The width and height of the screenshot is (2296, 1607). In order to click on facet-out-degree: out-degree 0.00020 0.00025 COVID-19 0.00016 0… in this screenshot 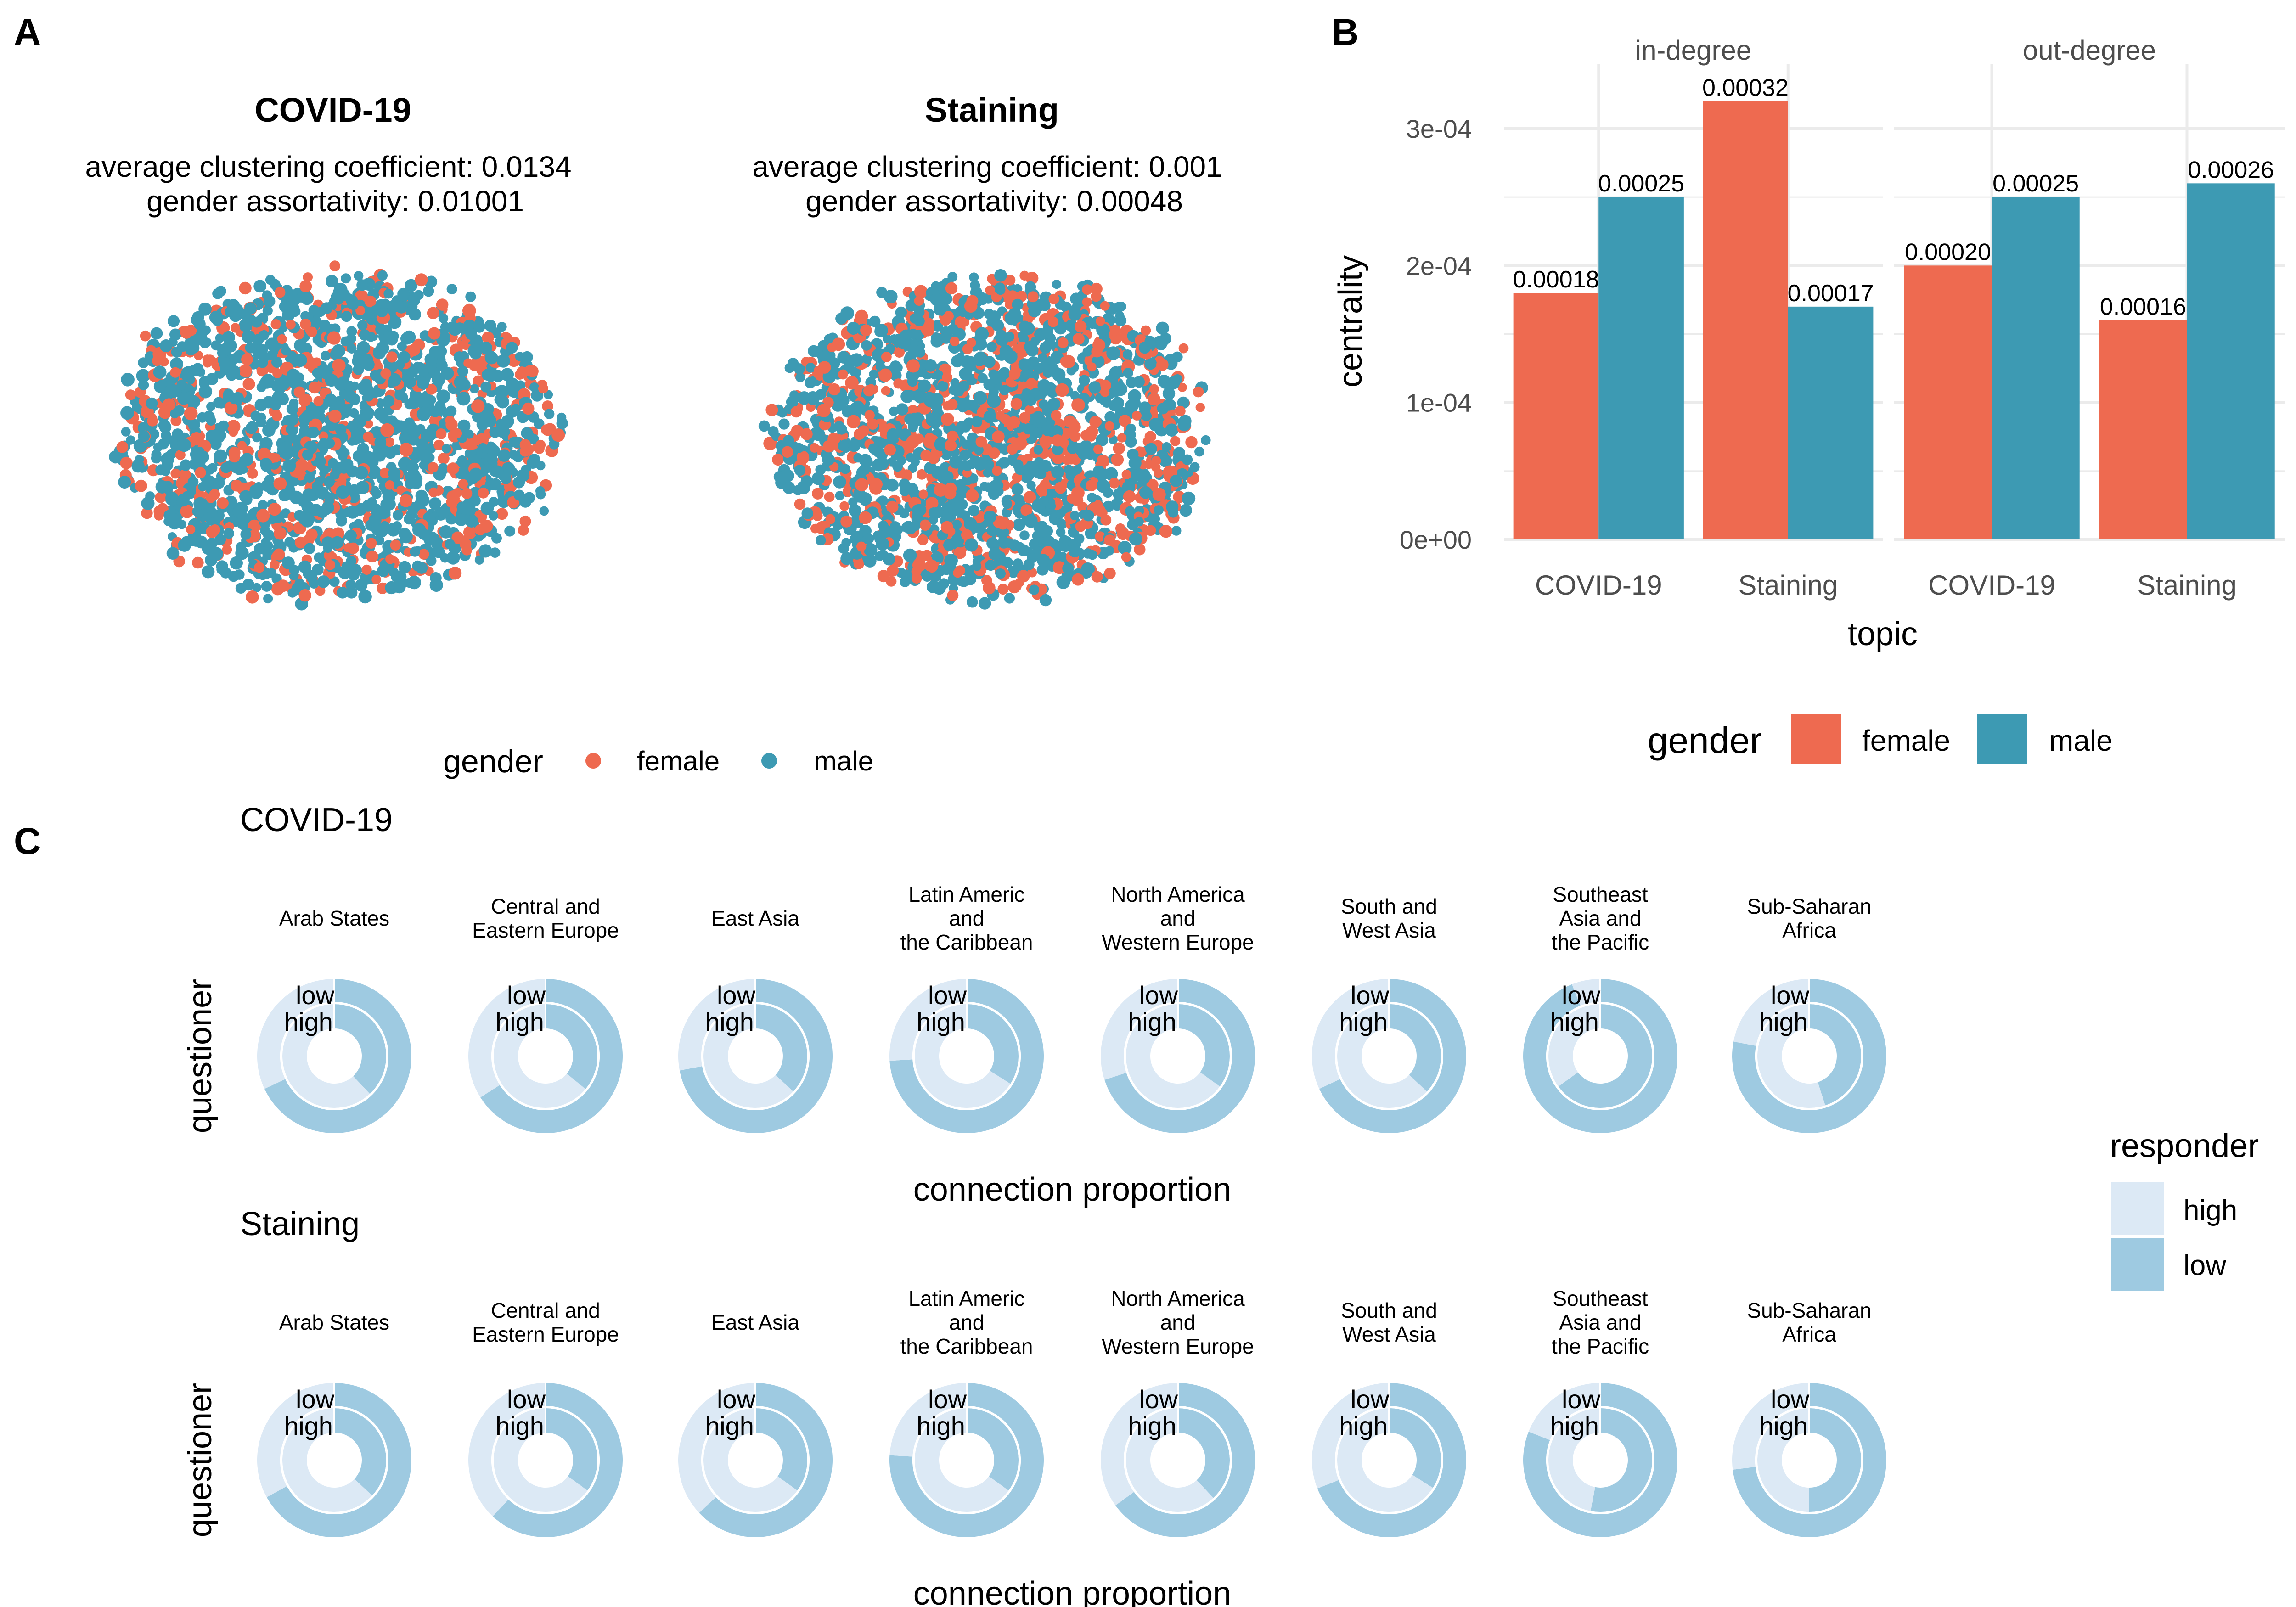, I will do `click(2089, 318)`.